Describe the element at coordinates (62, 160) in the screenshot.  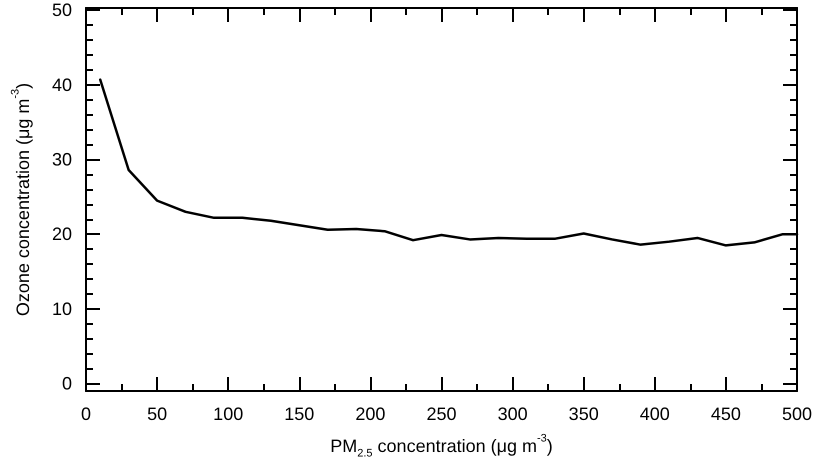
I see `y-tick-label: 30` at that location.